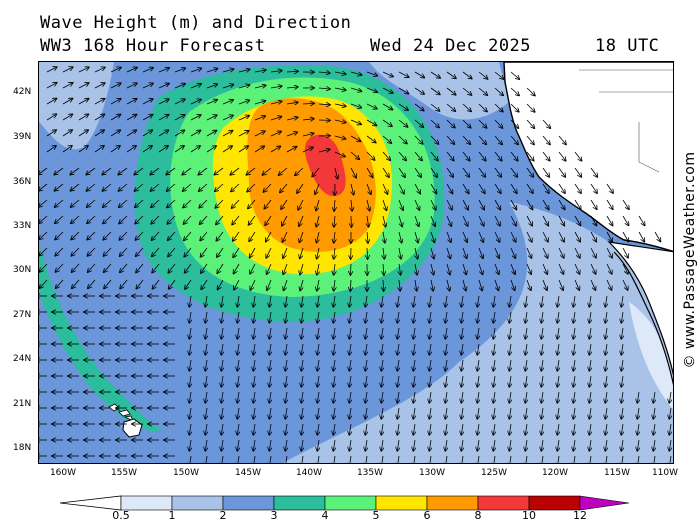  I want to click on legend-swatch, so click(350, 503).